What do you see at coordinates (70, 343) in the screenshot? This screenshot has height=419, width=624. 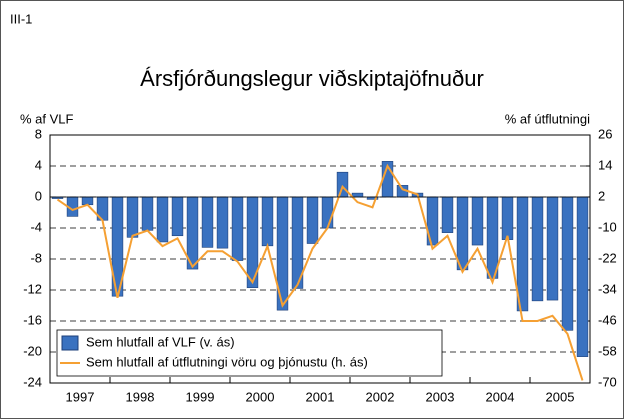 I see `legend-swatch` at bounding box center [70, 343].